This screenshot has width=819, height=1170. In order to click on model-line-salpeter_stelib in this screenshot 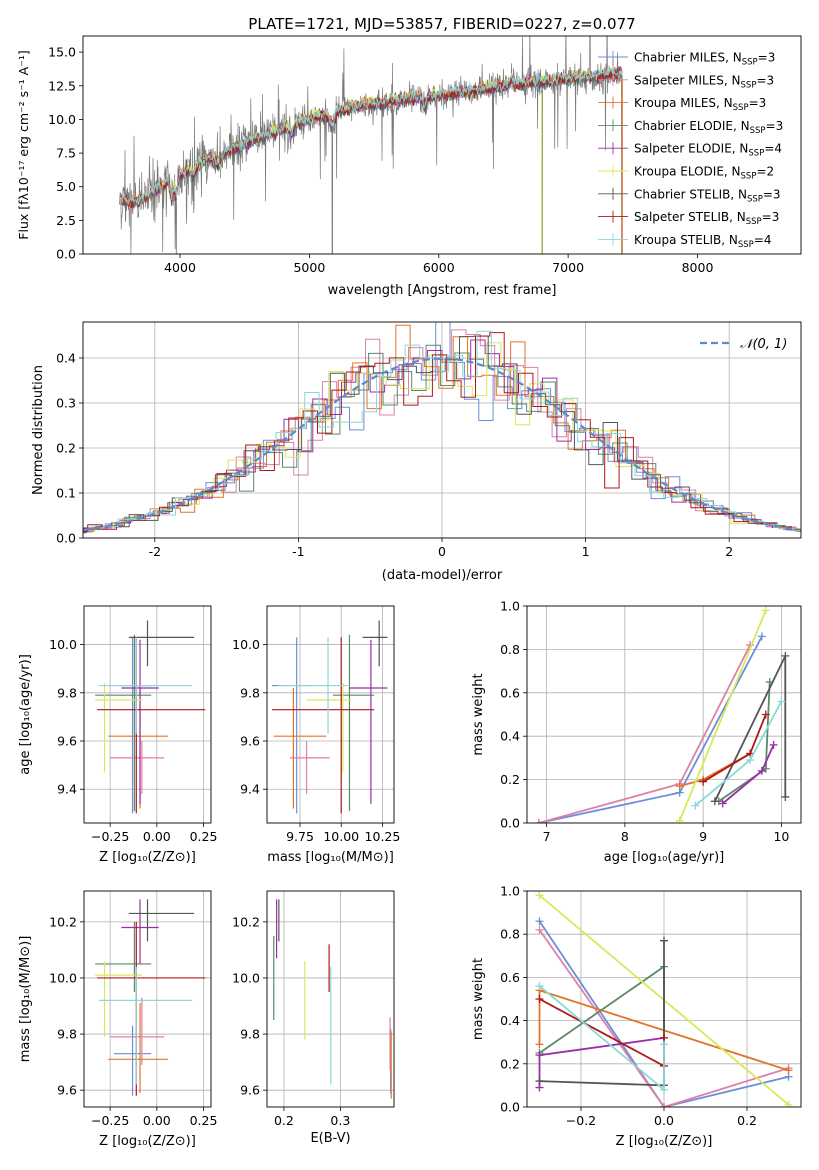, I will do `click(371, 138)`.